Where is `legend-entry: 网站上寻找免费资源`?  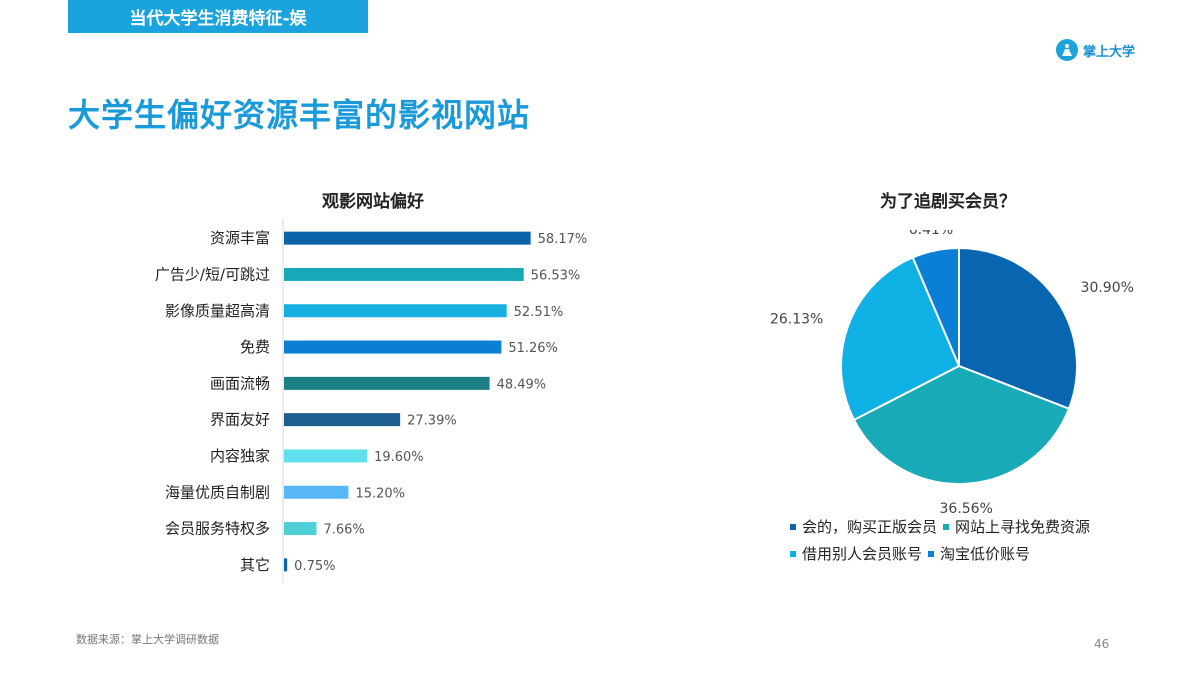 legend-entry: 网站上寻找免费资源 is located at coordinates (1016, 526).